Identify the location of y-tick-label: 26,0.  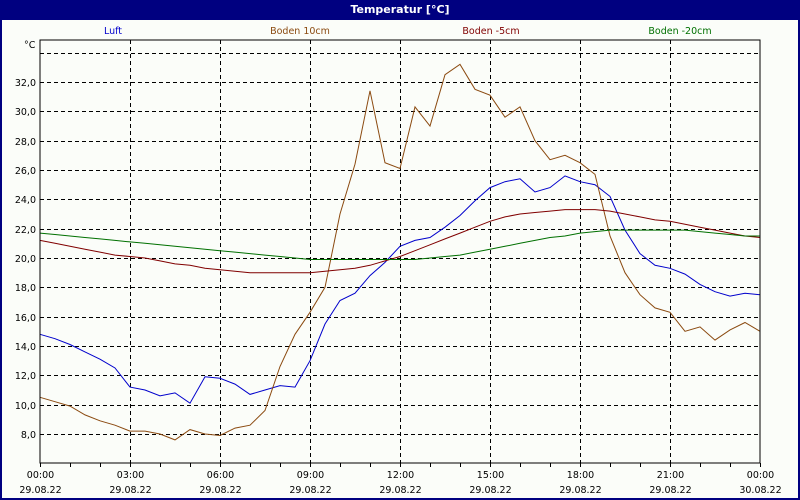
(25, 171).